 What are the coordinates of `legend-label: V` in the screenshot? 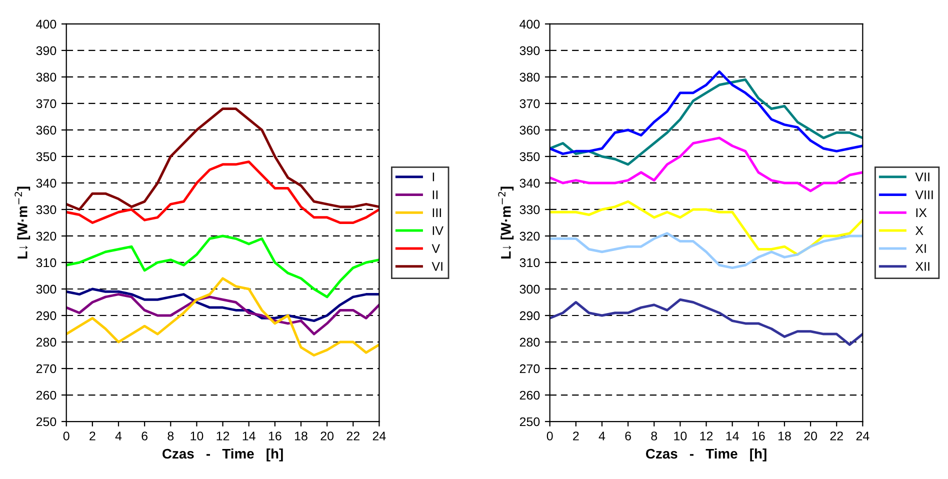 It's located at (436, 248).